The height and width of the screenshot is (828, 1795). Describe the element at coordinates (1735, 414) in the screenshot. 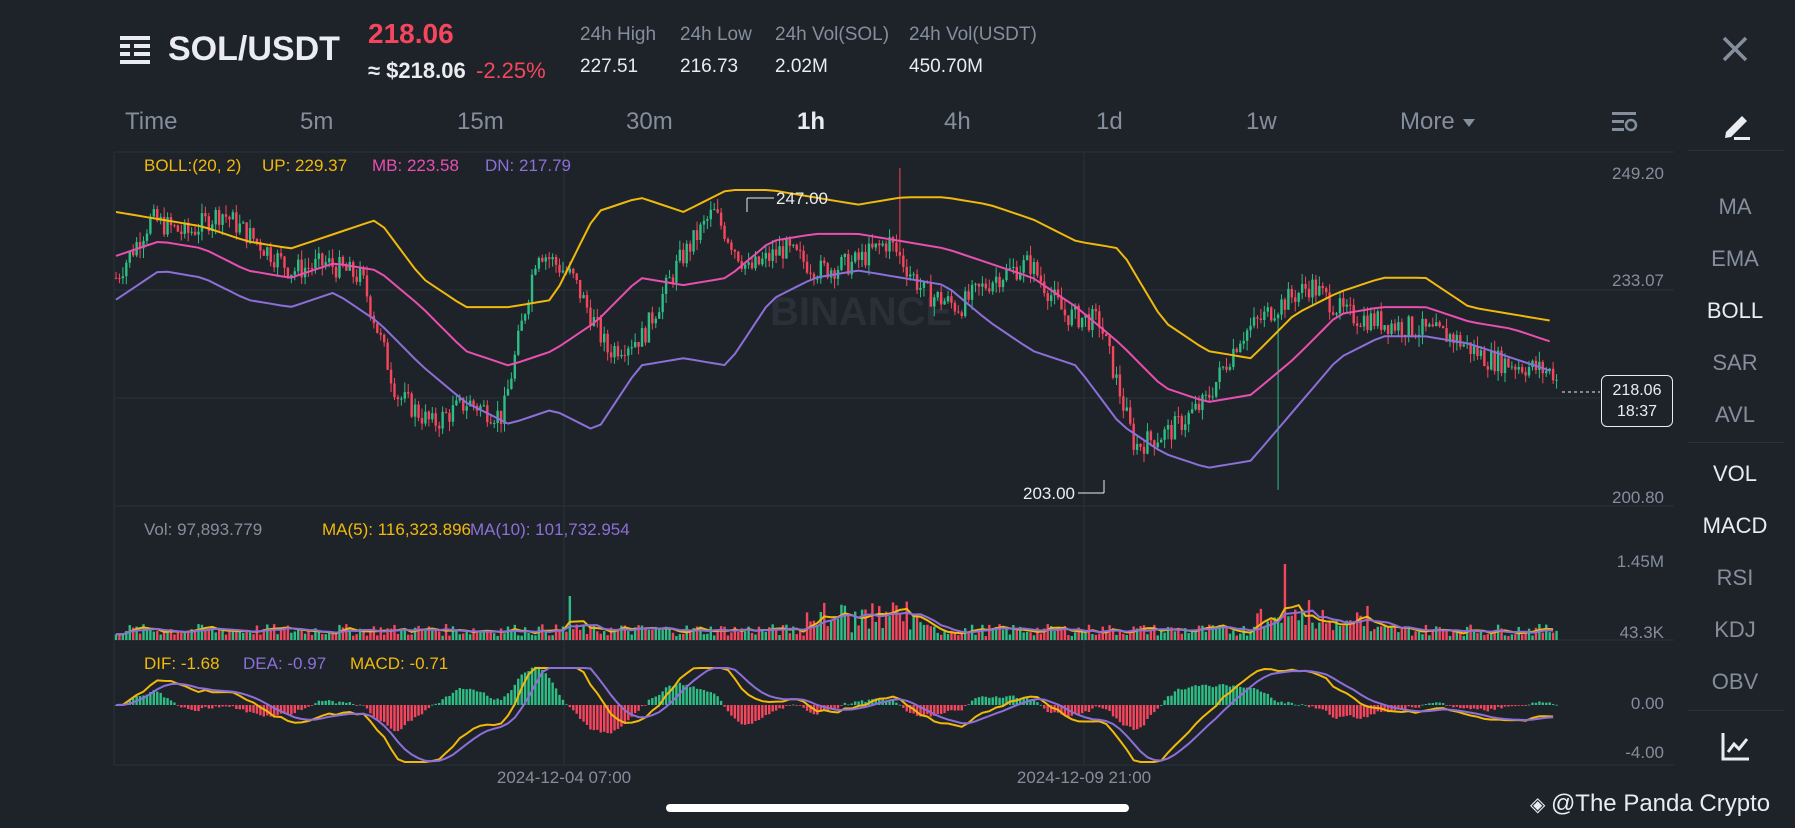

I see `indicator-avl: AVL` at that location.